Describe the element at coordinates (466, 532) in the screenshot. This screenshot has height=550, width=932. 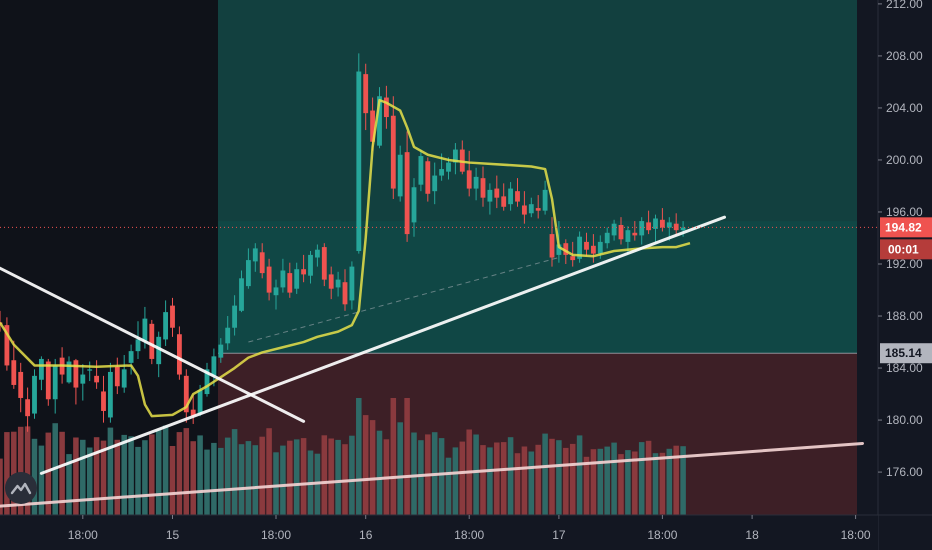
I see `time-axis: 18:00 15 18:00 16 18:00 17 18:00 18 18:00` at that location.